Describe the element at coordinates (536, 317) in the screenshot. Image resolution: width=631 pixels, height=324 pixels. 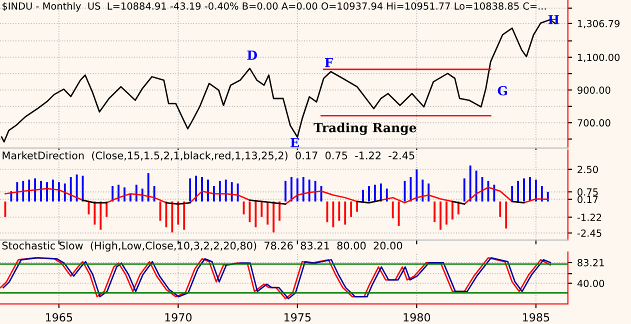
I see `x-tick-label: 1985` at that location.